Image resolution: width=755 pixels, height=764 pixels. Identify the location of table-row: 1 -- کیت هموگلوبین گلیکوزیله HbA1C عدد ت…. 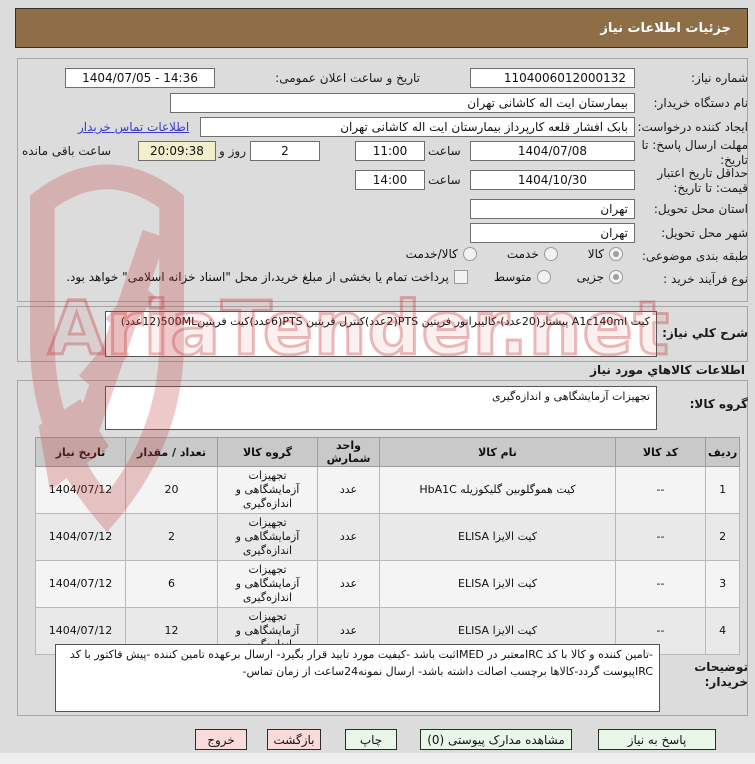
(388, 490).